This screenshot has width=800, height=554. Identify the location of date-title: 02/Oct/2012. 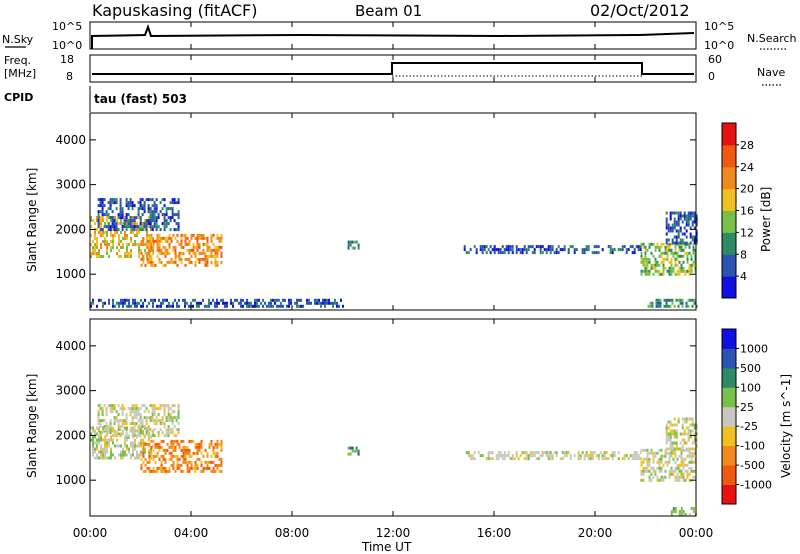
(640, 10).